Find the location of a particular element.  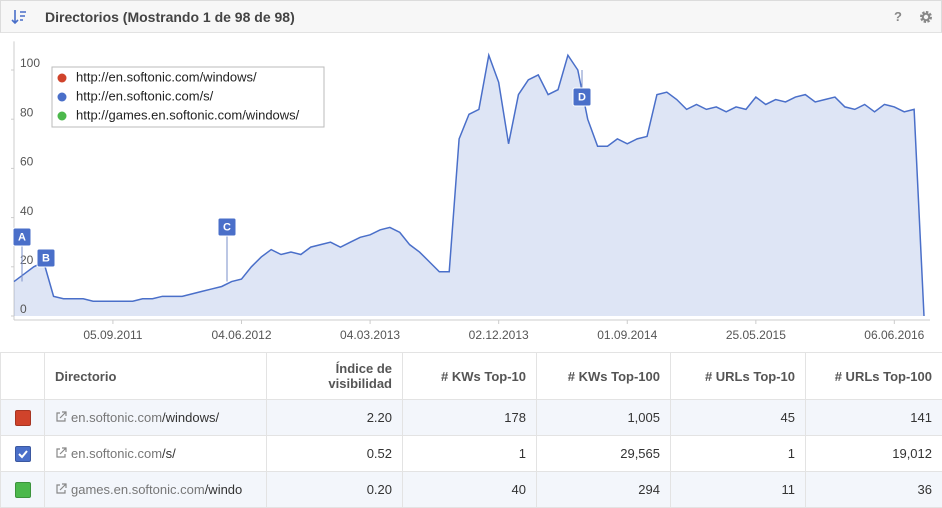

settings-button is located at coordinates (926, 17).